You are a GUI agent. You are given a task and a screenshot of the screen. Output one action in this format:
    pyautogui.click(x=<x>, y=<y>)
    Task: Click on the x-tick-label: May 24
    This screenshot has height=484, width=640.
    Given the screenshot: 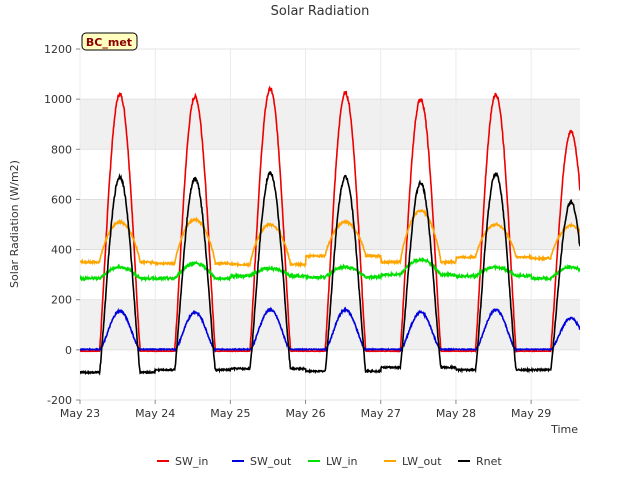 What is the action you would take?
    pyautogui.click(x=155, y=413)
    